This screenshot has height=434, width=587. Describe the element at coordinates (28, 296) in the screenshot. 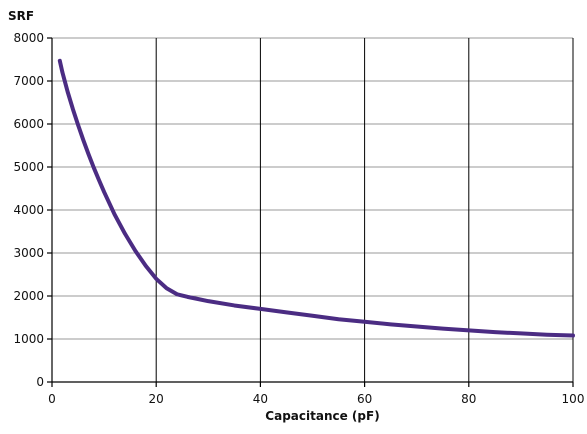

I see `y-tick-label-2000: 2000` at that location.